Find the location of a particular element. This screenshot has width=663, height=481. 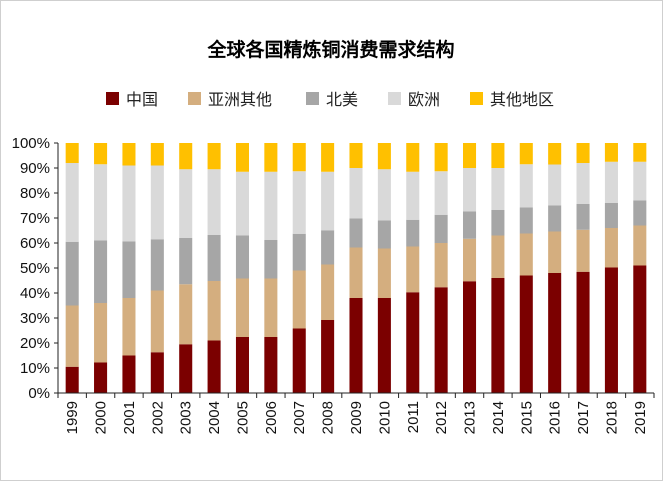

x-tick-label: 2009 is located at coordinates (356, 417).